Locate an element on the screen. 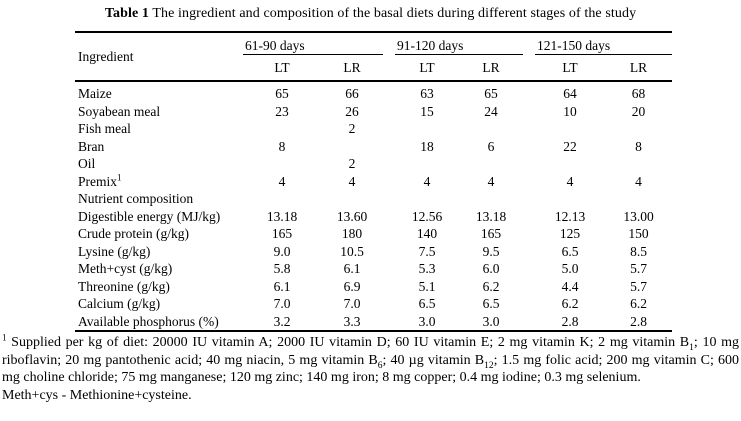 This screenshot has width=741, height=421. row-label: Bran is located at coordinates (91, 146).